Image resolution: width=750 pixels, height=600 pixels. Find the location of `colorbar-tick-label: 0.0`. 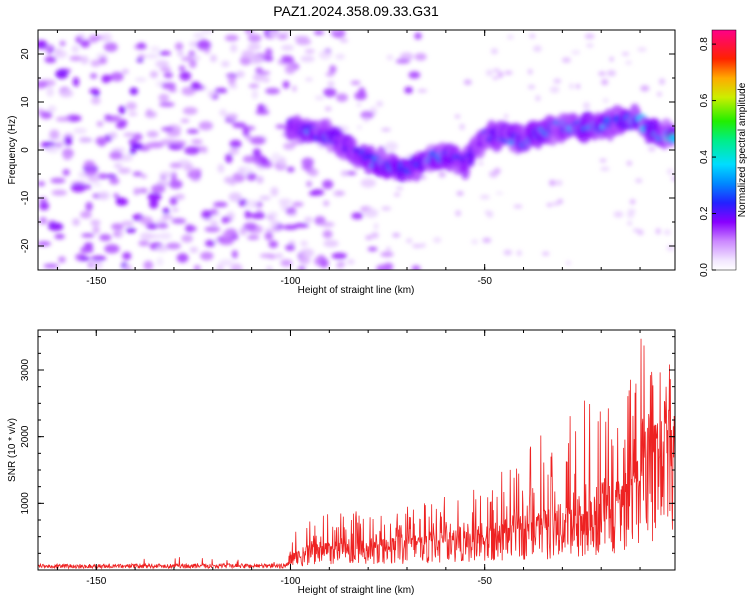

colorbar-tick-label: 0.0 is located at coordinates (704, 270).